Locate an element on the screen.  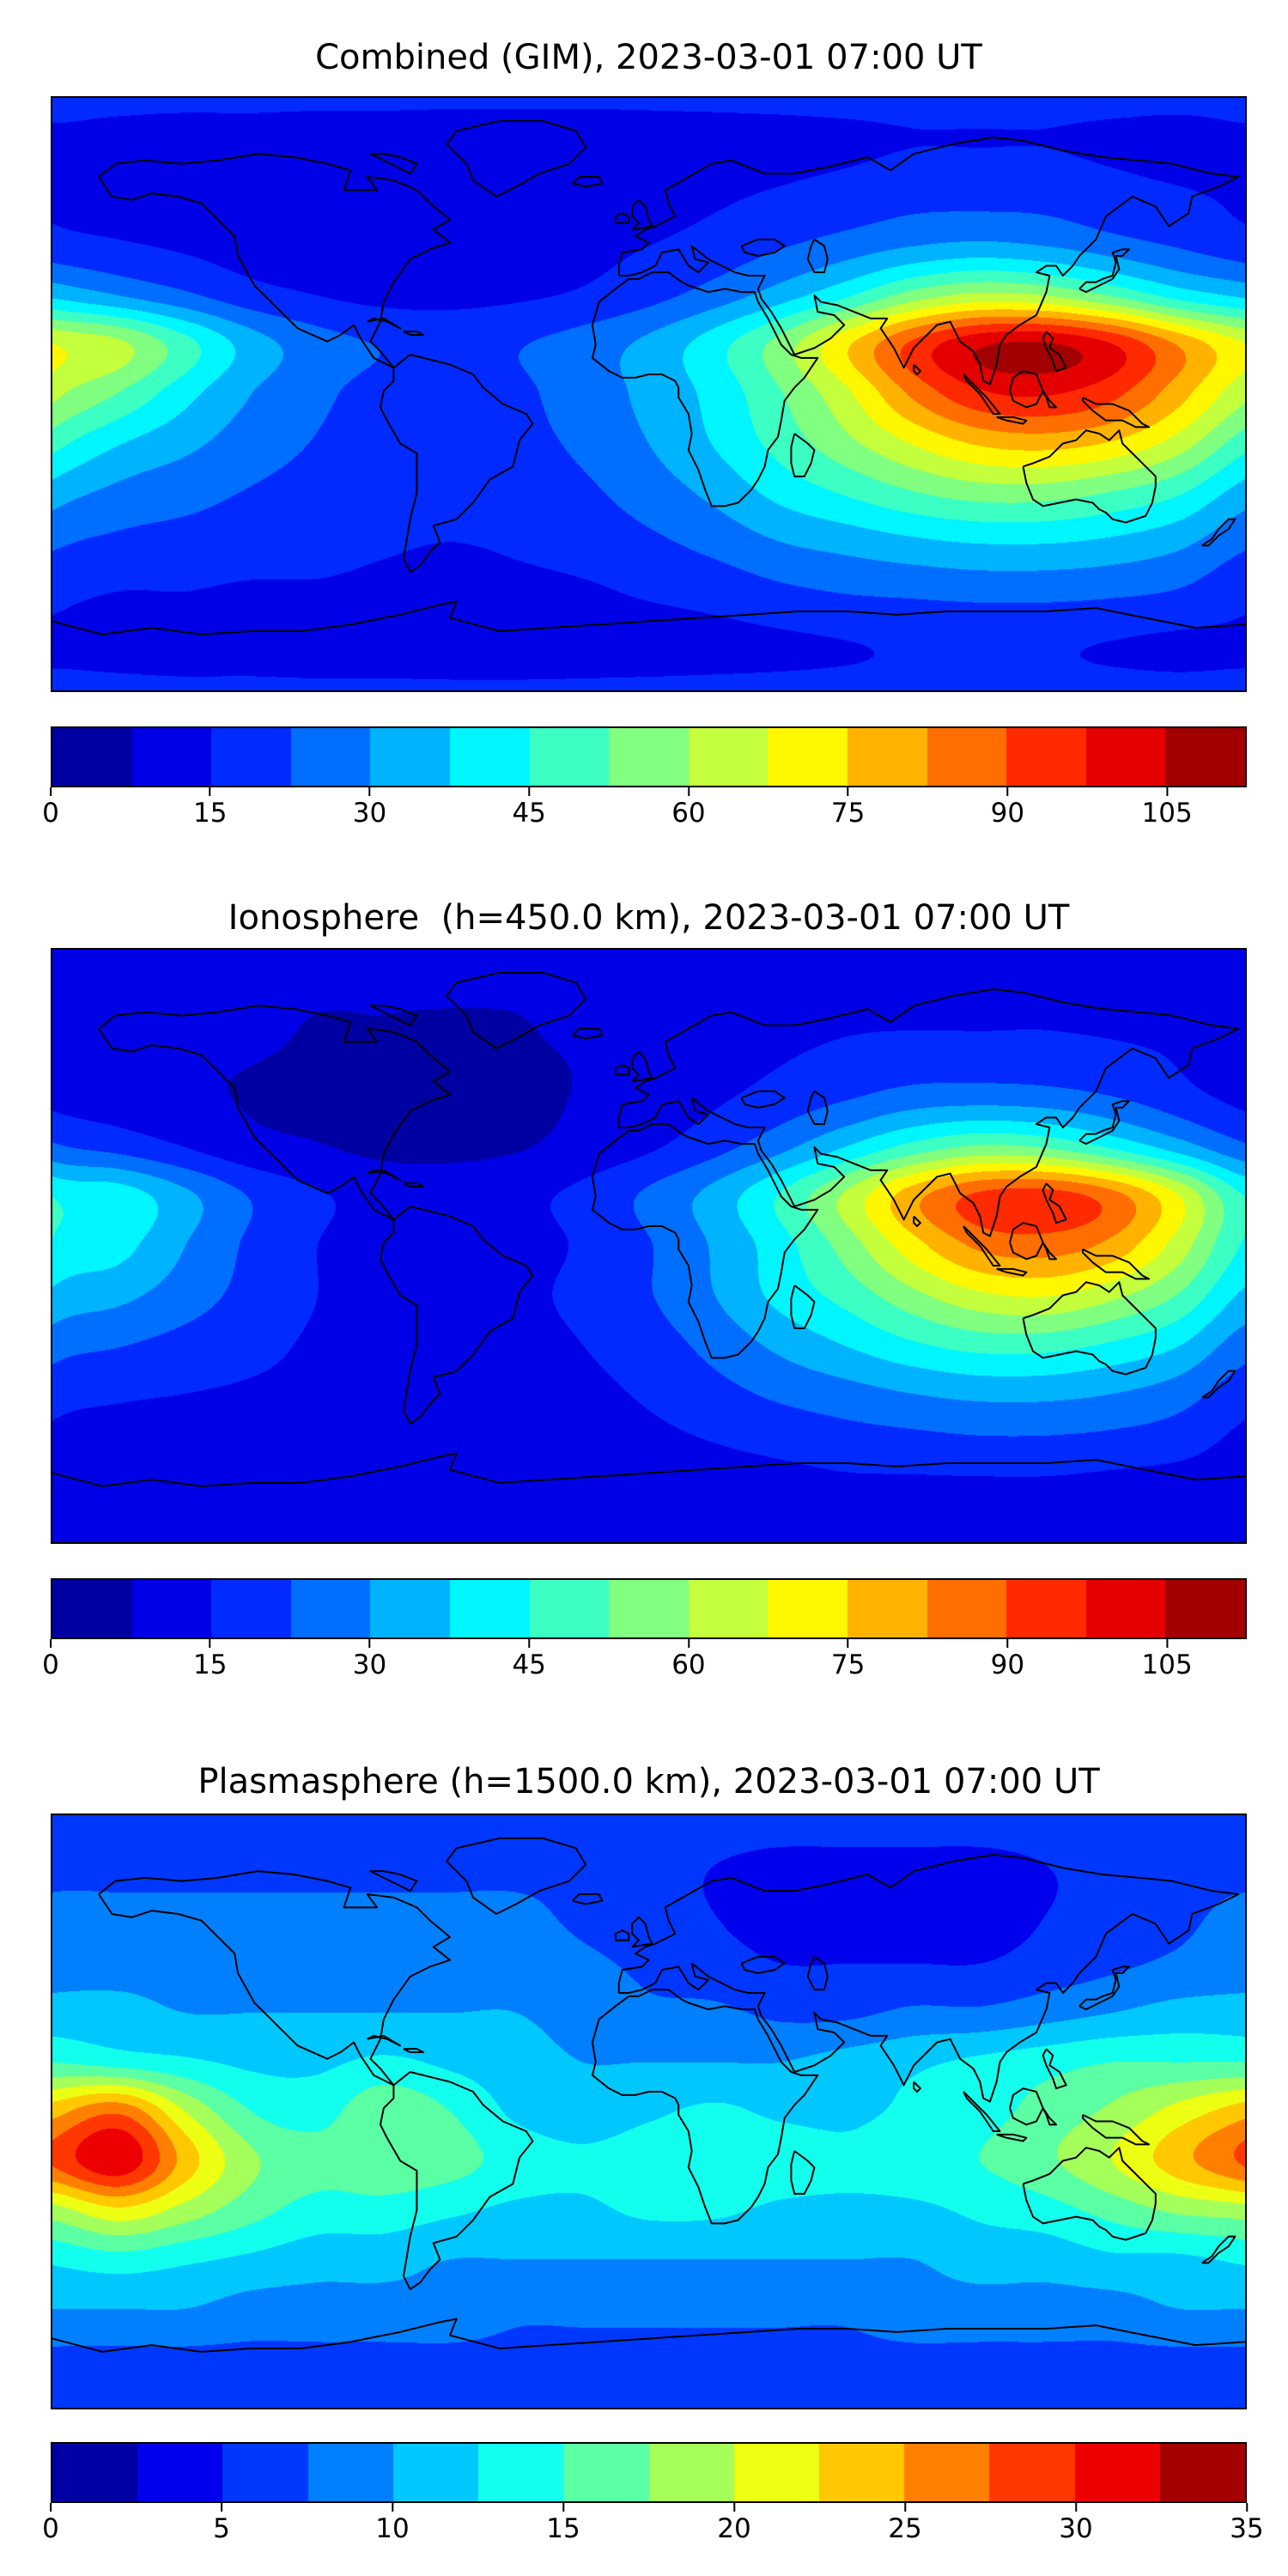
colorbar-tick-label: 5 is located at coordinates (221, 2529).